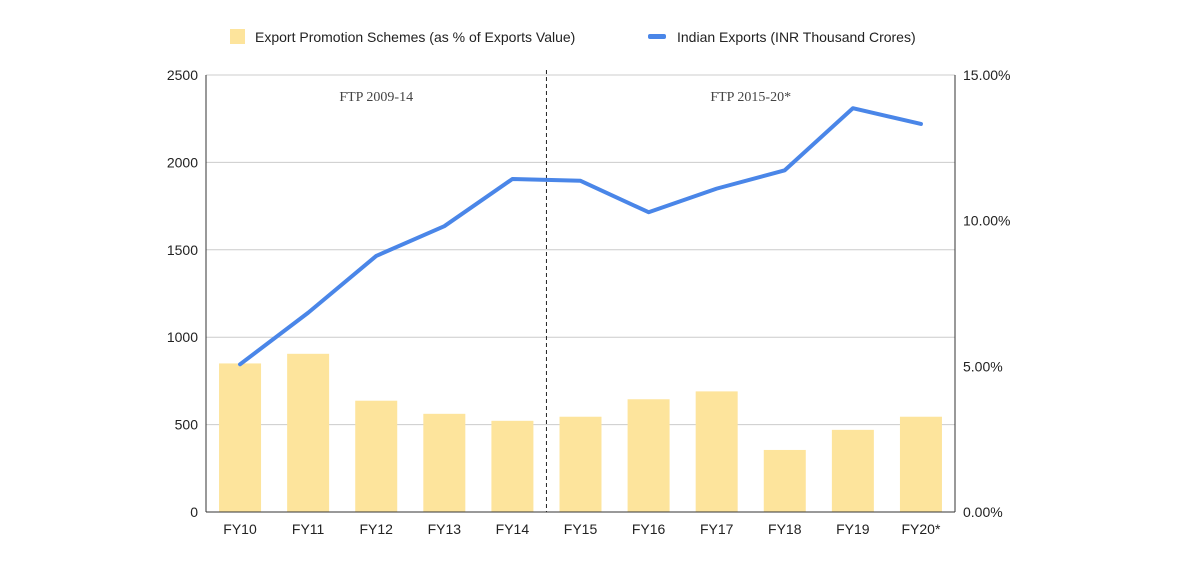 Image resolution: width=1182 pixels, height=567 pixels. What do you see at coordinates (920, 464) in the screenshot?
I see `bar-fy20` at bounding box center [920, 464].